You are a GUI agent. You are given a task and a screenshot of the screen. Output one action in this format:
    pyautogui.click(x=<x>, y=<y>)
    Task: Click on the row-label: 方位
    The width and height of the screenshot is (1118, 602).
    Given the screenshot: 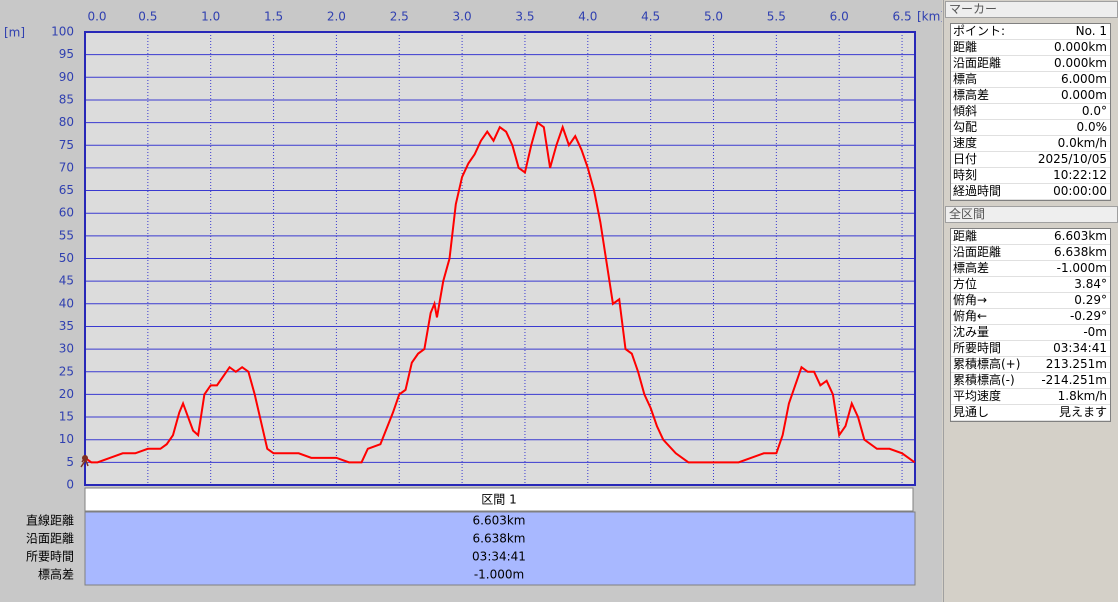 What is the action you would take?
    pyautogui.click(x=965, y=284)
    